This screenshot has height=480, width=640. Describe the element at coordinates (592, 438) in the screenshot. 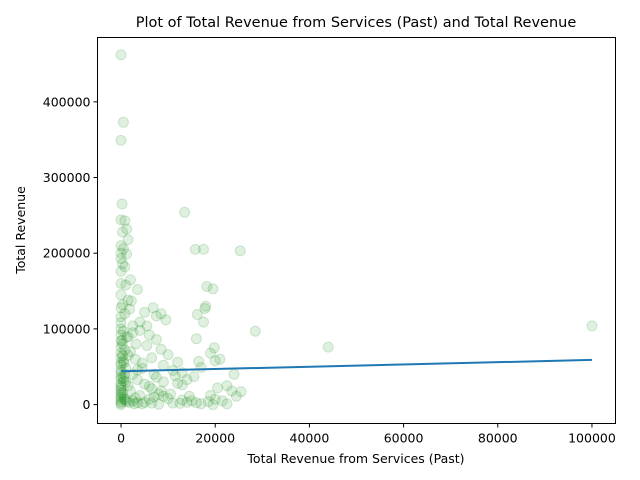

I see `x-tick-label: 100000` at that location.